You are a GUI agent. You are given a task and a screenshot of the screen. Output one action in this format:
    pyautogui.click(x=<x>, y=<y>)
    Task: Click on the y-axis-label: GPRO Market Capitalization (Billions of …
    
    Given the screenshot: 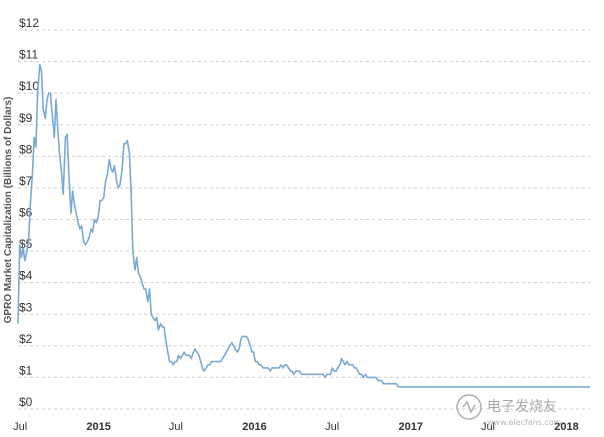 What is the action you would take?
    pyautogui.click(x=8, y=210)
    